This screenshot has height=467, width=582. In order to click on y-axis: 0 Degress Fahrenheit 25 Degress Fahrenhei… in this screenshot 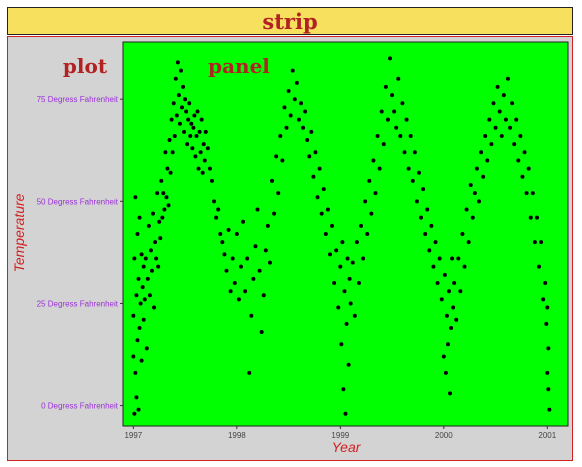, I will do `click(80, 253)`.